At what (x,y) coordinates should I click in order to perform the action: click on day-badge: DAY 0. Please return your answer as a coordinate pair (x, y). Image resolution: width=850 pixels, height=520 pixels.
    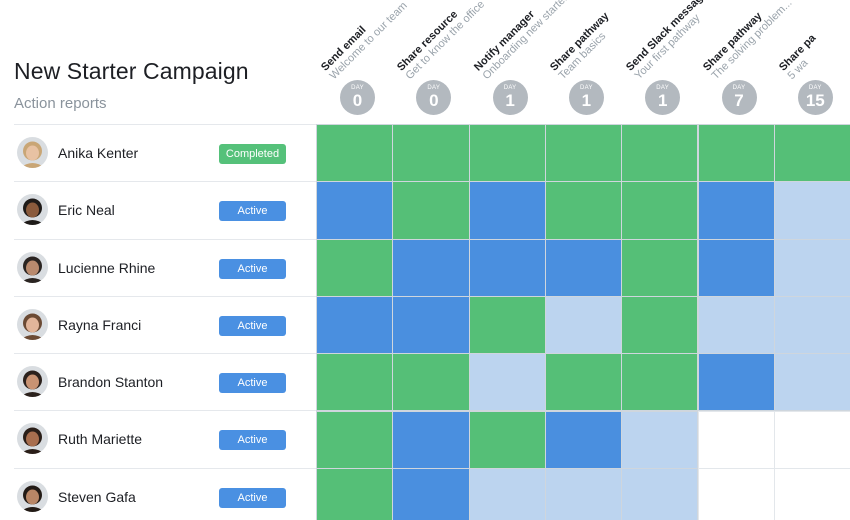
    Looking at the image, I should click on (357, 97).